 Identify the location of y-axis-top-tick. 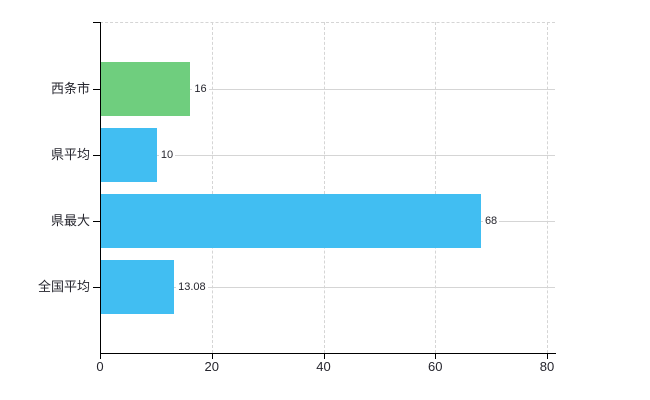
(96, 22).